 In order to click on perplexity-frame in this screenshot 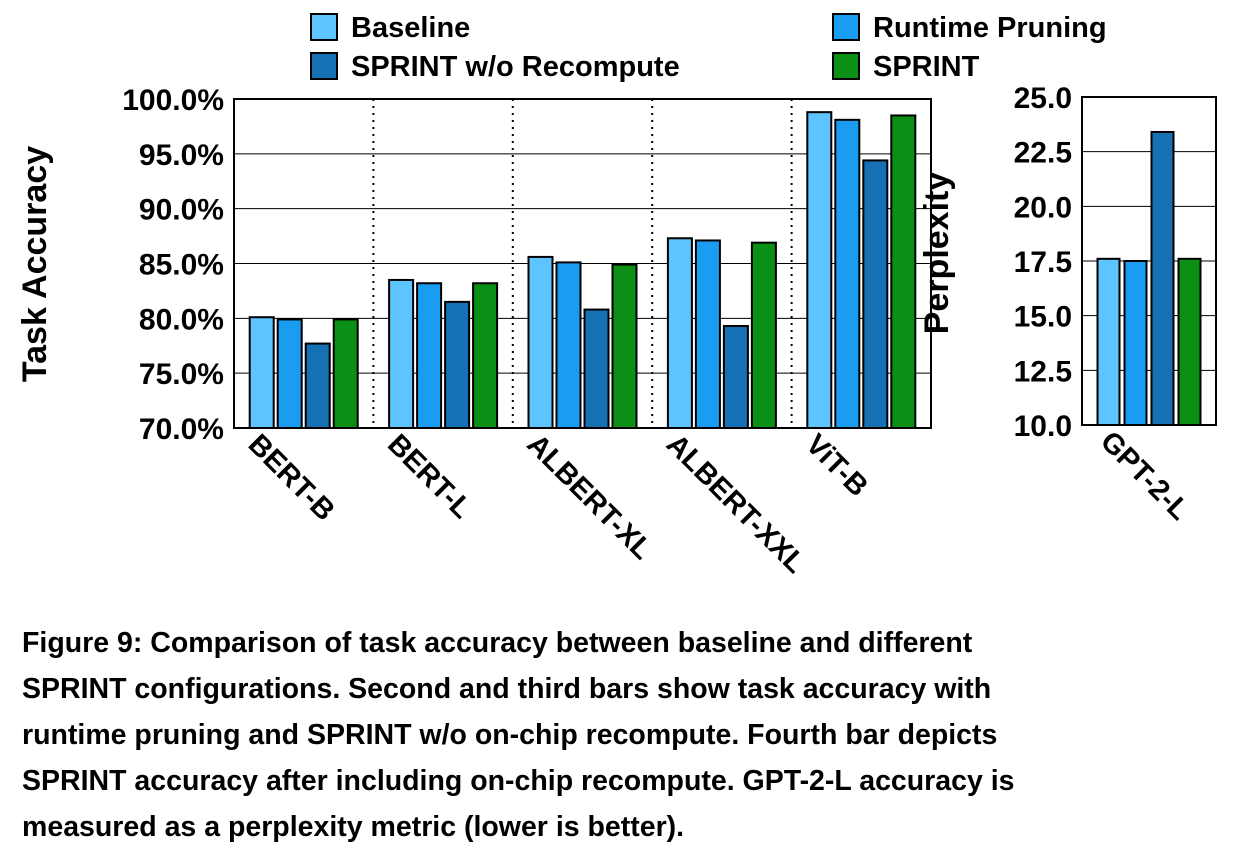, I will do `click(1149, 261)`.